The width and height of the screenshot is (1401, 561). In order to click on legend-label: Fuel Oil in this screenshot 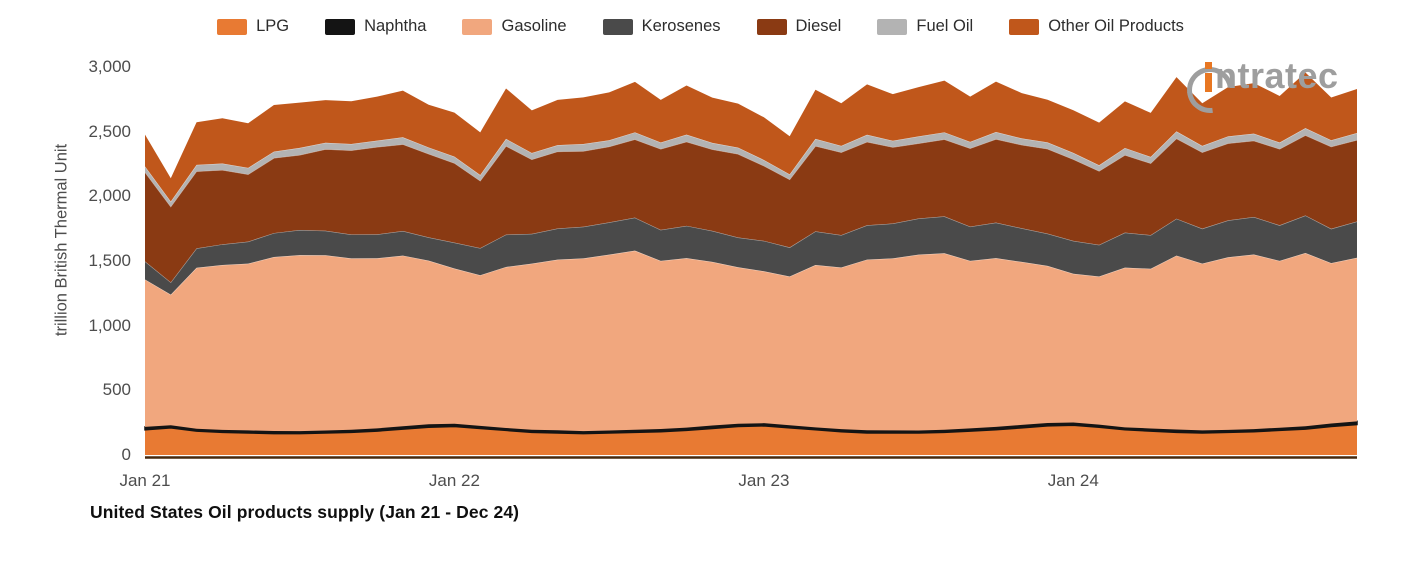, I will do `click(945, 26)`.